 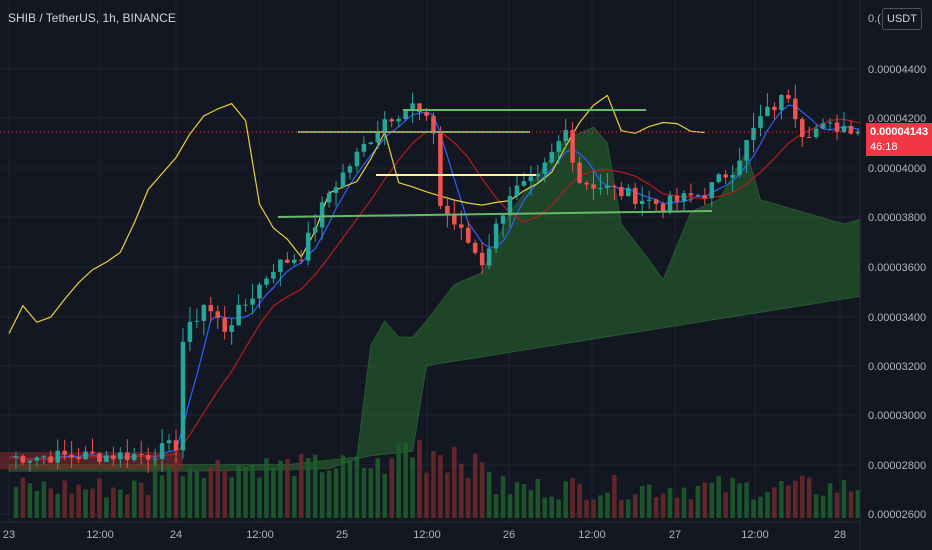 What do you see at coordinates (92, 18) in the screenshot?
I see `symbol-title: SHIB / TetherUS, 1h, BINANCE` at bounding box center [92, 18].